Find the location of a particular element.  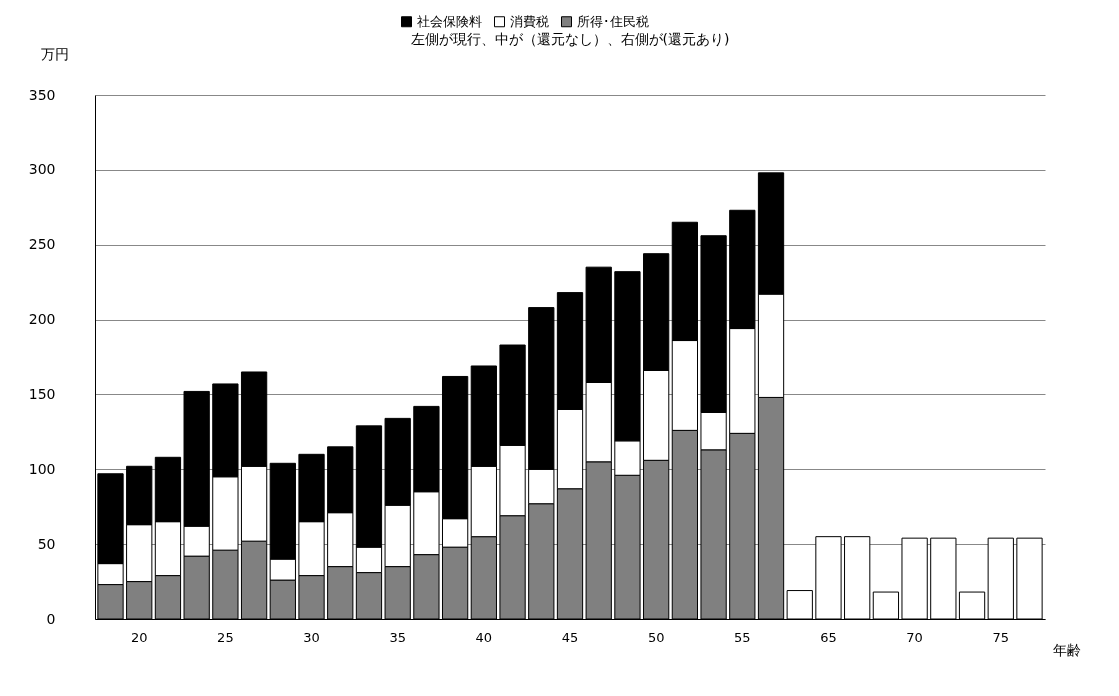

y-axis-title: 万円 is located at coordinates (55, 54).